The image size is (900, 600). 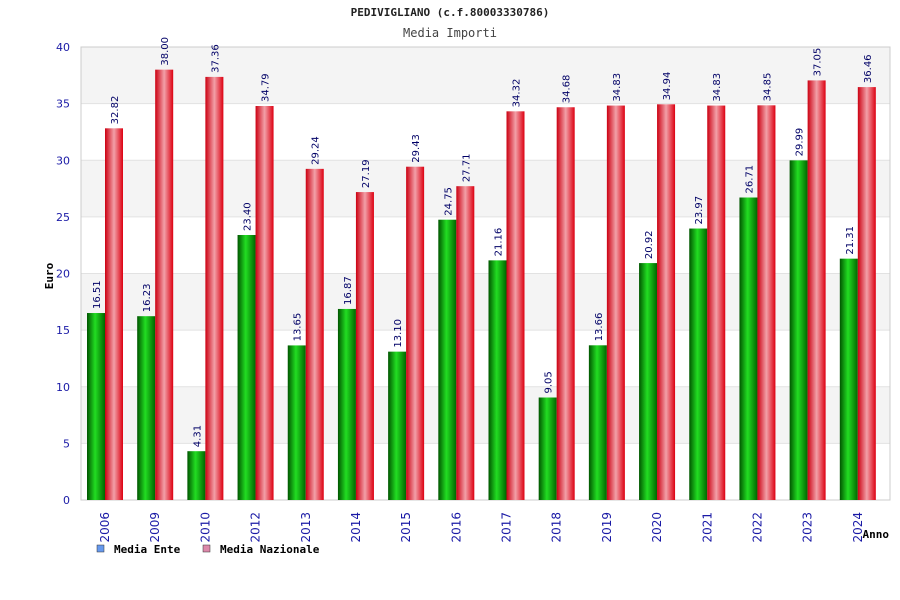 What do you see at coordinates (197, 436) in the screenshot?
I see `data-label: 4.31` at bounding box center [197, 436].